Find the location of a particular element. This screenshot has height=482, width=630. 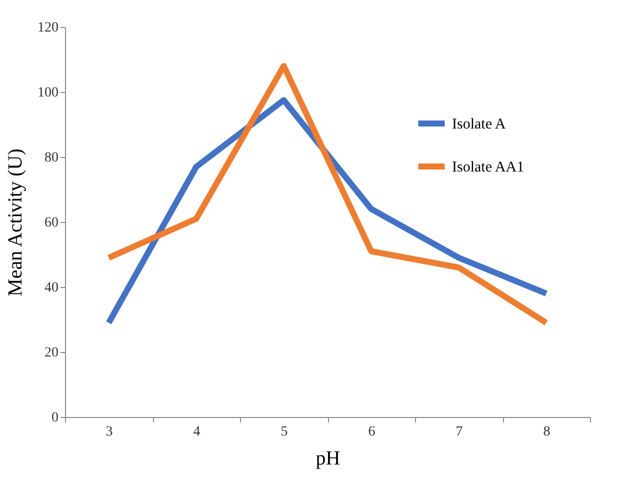

legend-label: Isolate A is located at coordinates (479, 124).